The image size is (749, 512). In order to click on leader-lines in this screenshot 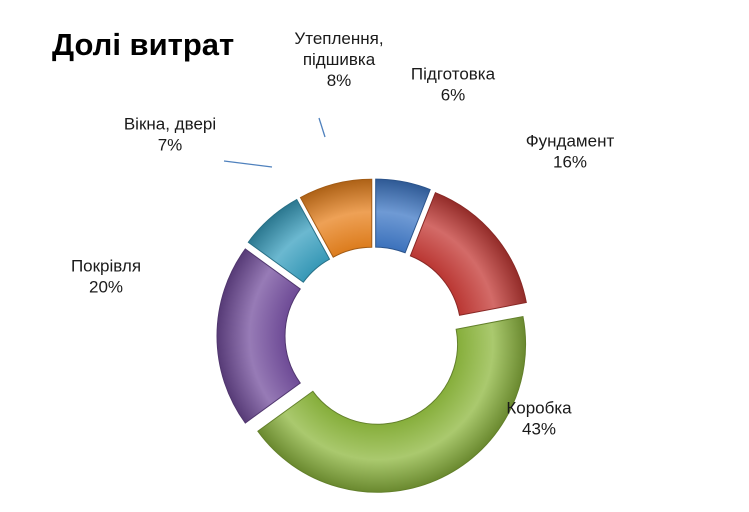, I will do `click(274, 142)`.